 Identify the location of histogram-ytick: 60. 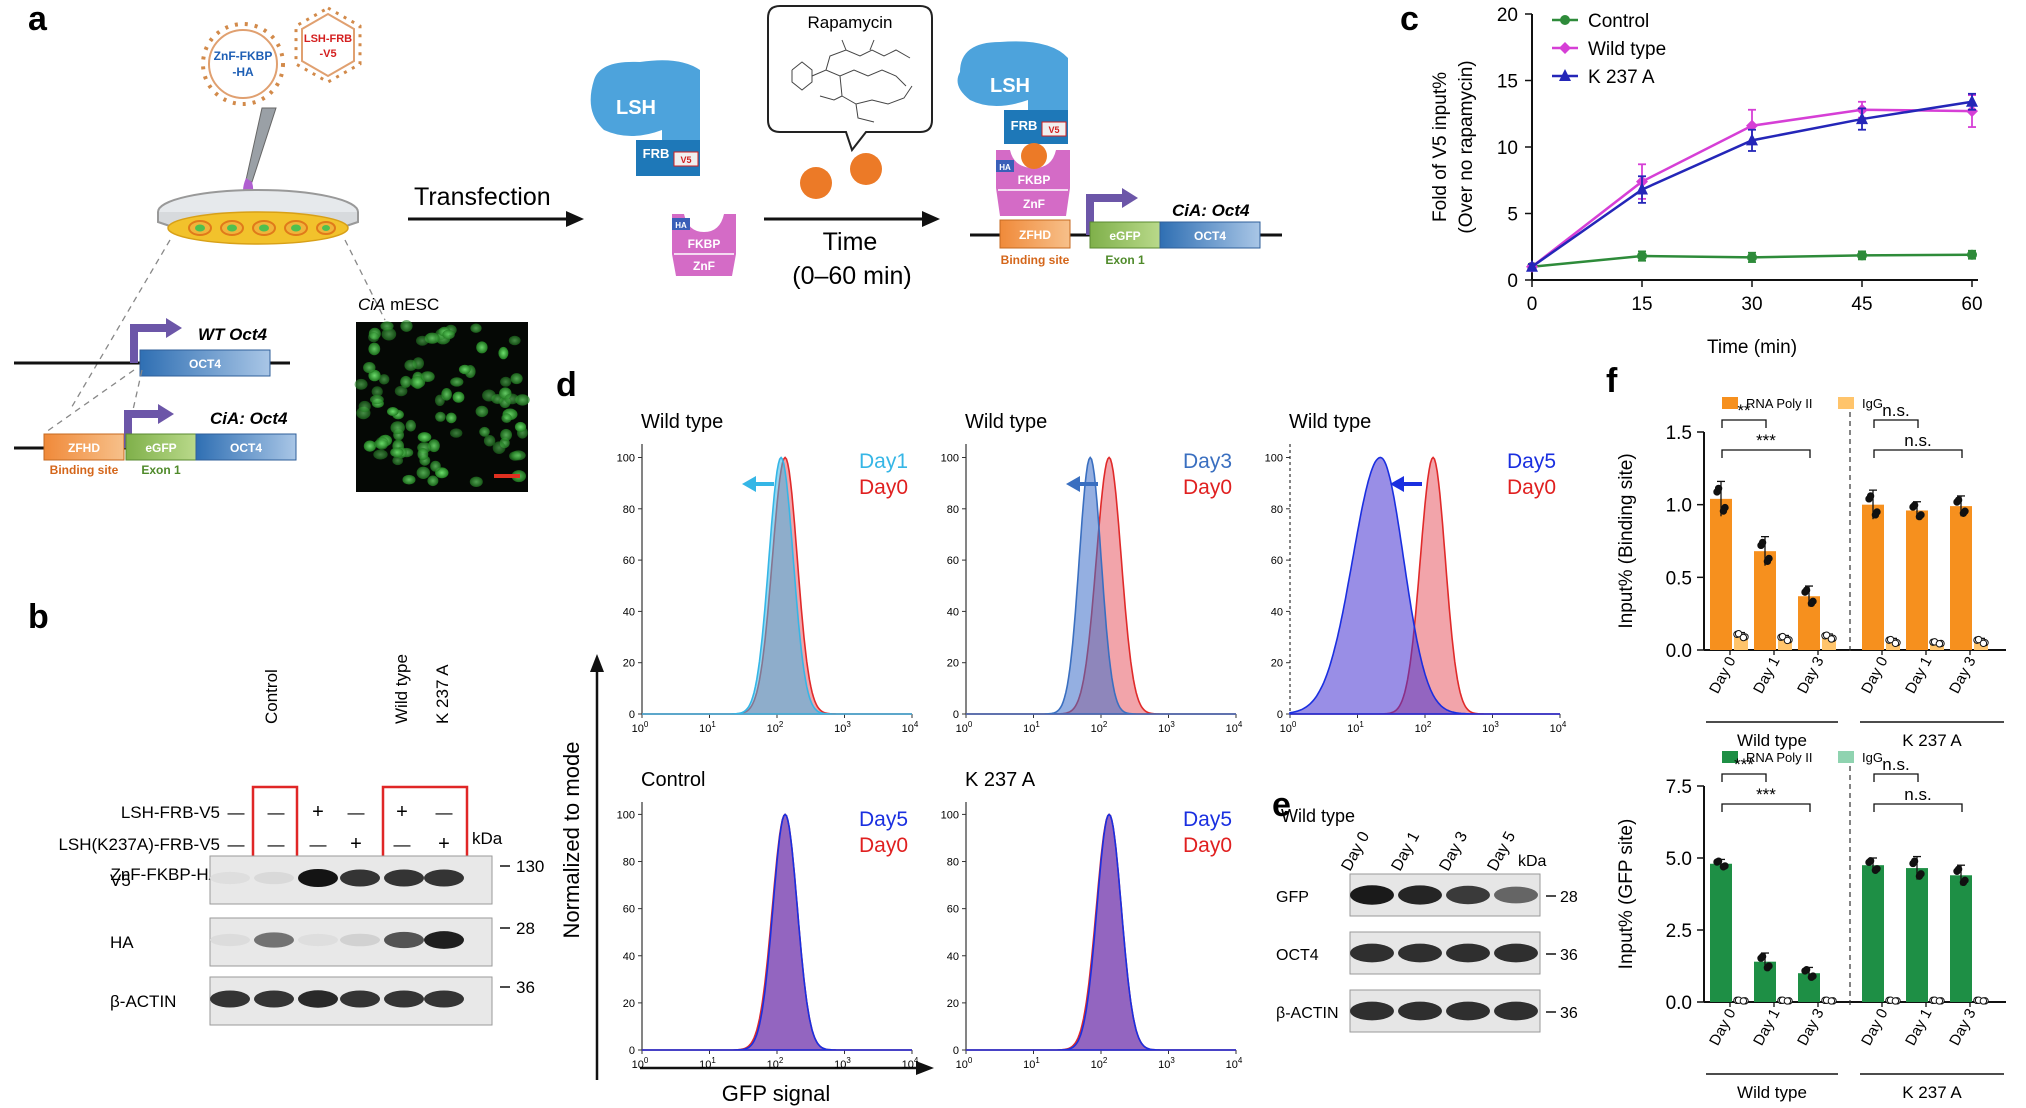
(629, 910).